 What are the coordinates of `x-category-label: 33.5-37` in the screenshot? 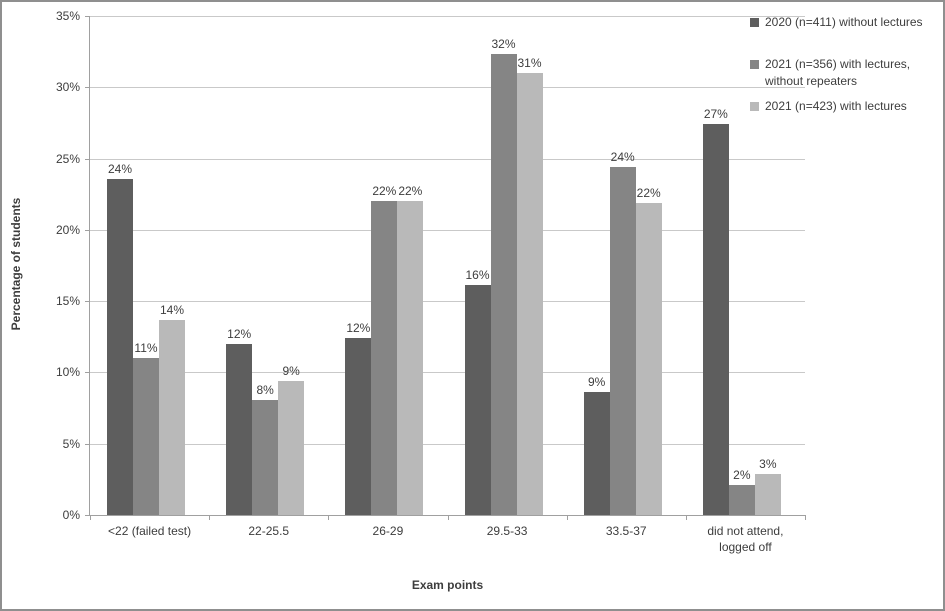 It's located at (626, 531).